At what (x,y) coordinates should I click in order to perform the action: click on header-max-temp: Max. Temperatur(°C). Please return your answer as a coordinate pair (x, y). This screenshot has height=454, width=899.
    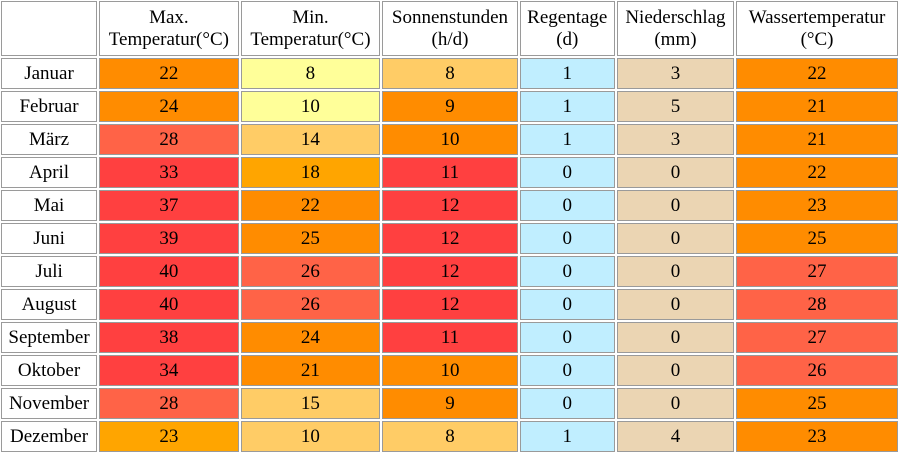
    Looking at the image, I should click on (169, 28).